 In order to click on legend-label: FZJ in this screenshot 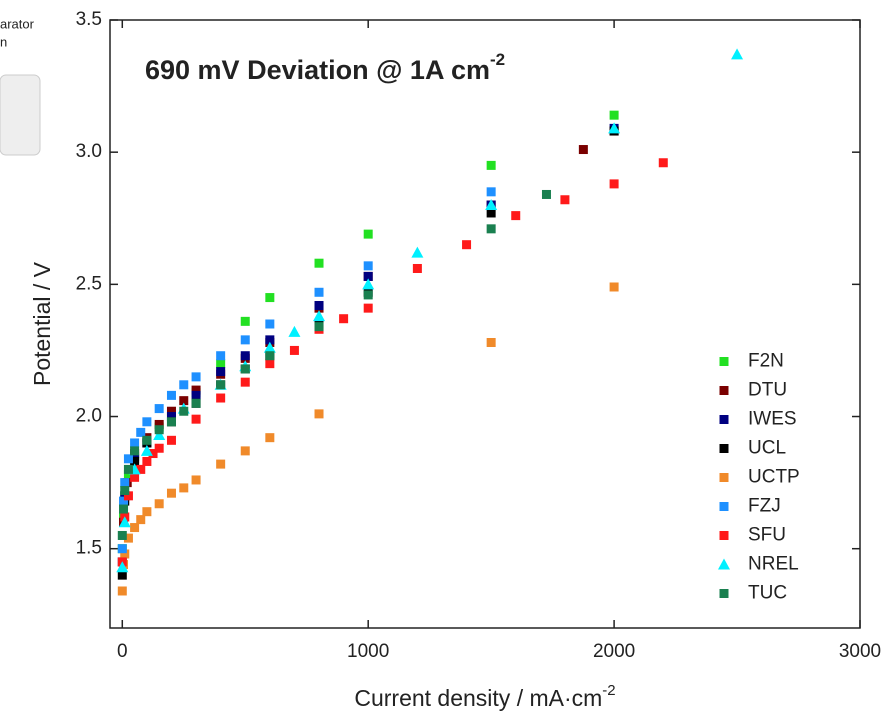, I will do `click(764, 506)`.